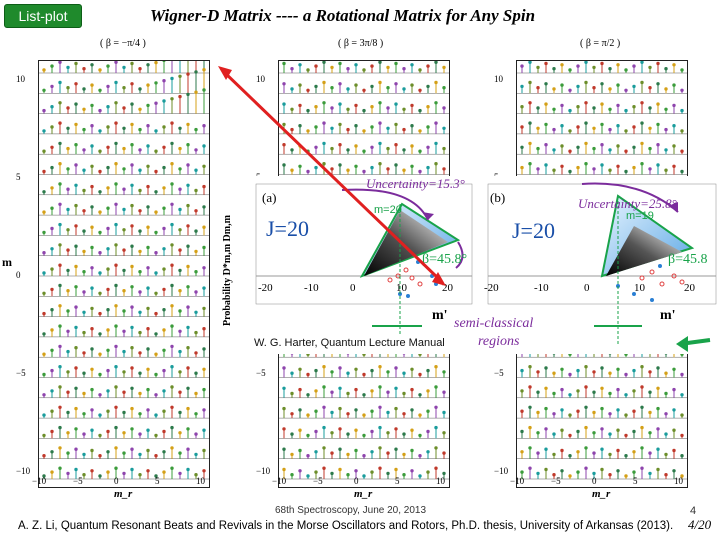  Describe the element at coordinates (18, 177) in the screenshot. I see `y-tick-label: 5` at that location.